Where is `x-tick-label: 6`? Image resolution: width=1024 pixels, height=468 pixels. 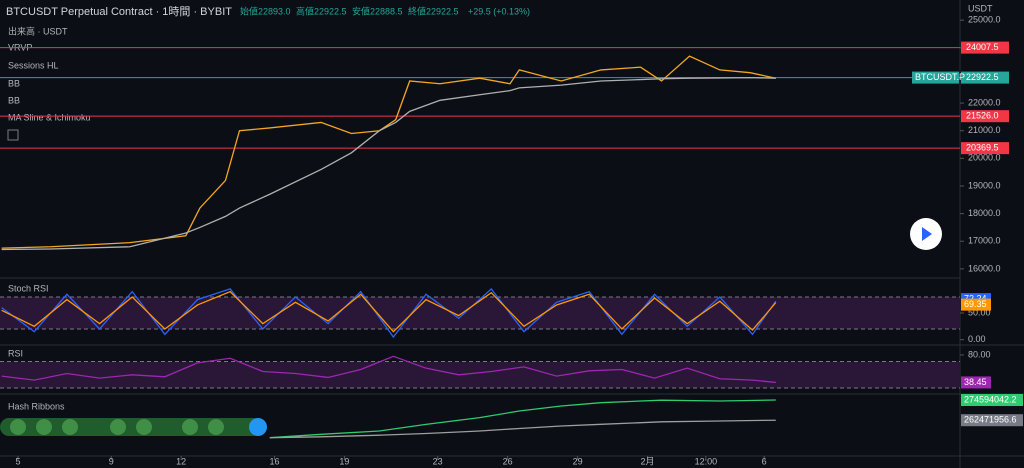
x-tick-label: 6 is located at coordinates (764, 461).